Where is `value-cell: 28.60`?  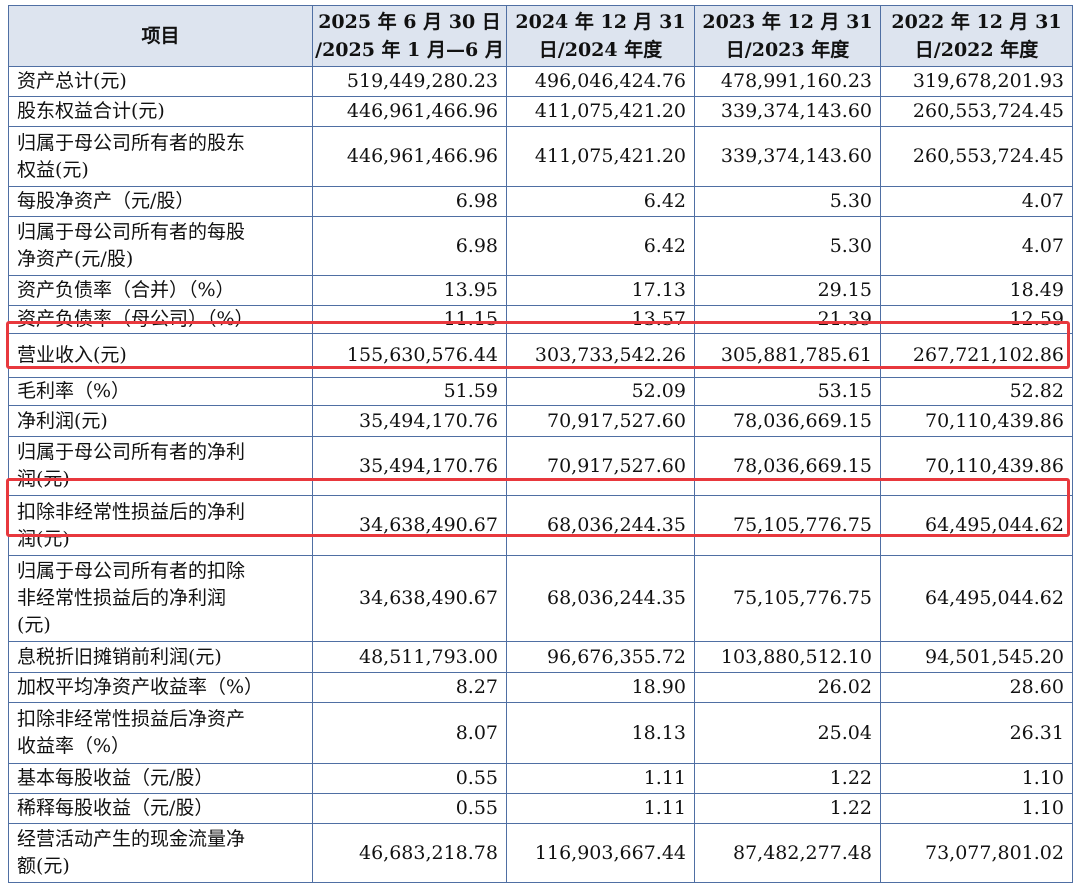 value-cell: 28.60 is located at coordinates (976, 687).